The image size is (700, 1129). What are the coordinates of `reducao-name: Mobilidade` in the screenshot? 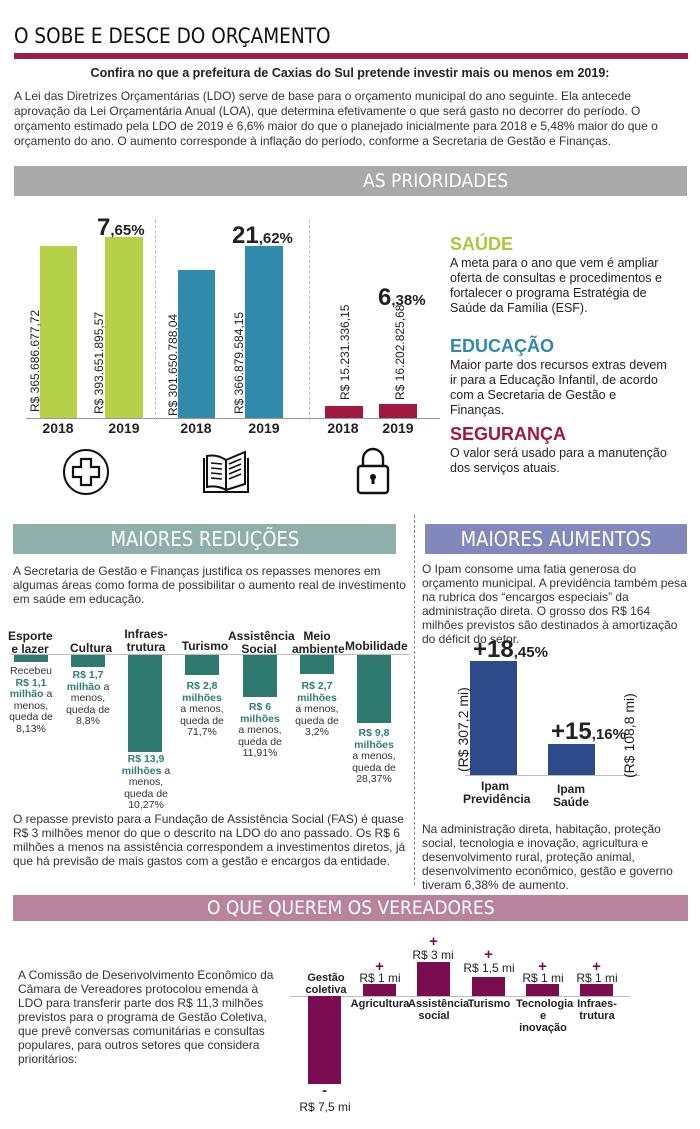 It's located at (376, 646).